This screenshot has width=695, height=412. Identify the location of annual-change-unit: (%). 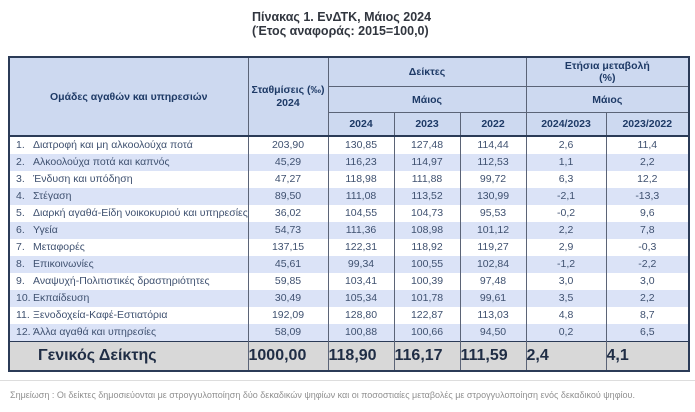
(607, 78).